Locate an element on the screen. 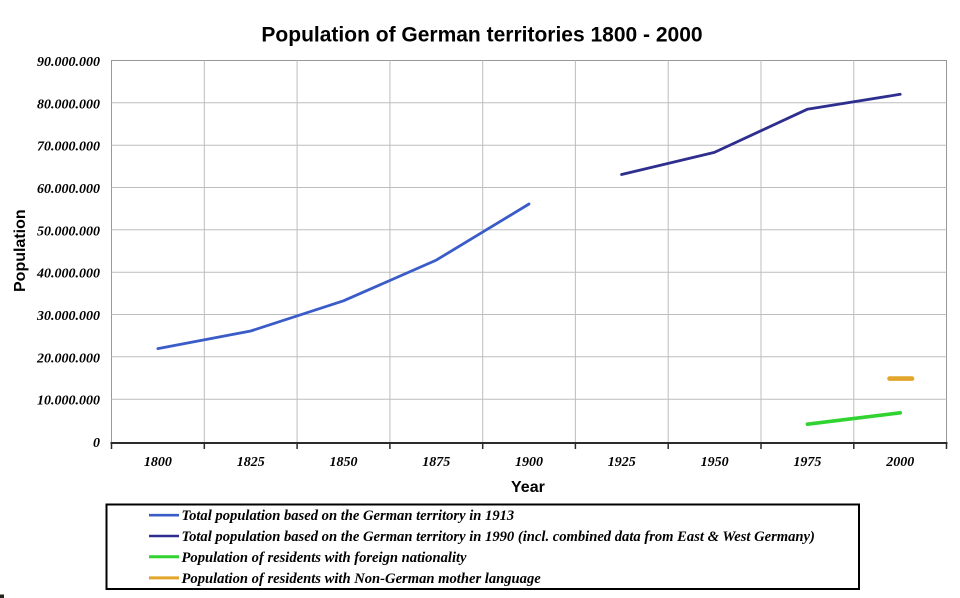 The image size is (960, 598). svg-text: 10.000.000 is located at coordinates (68, 401).